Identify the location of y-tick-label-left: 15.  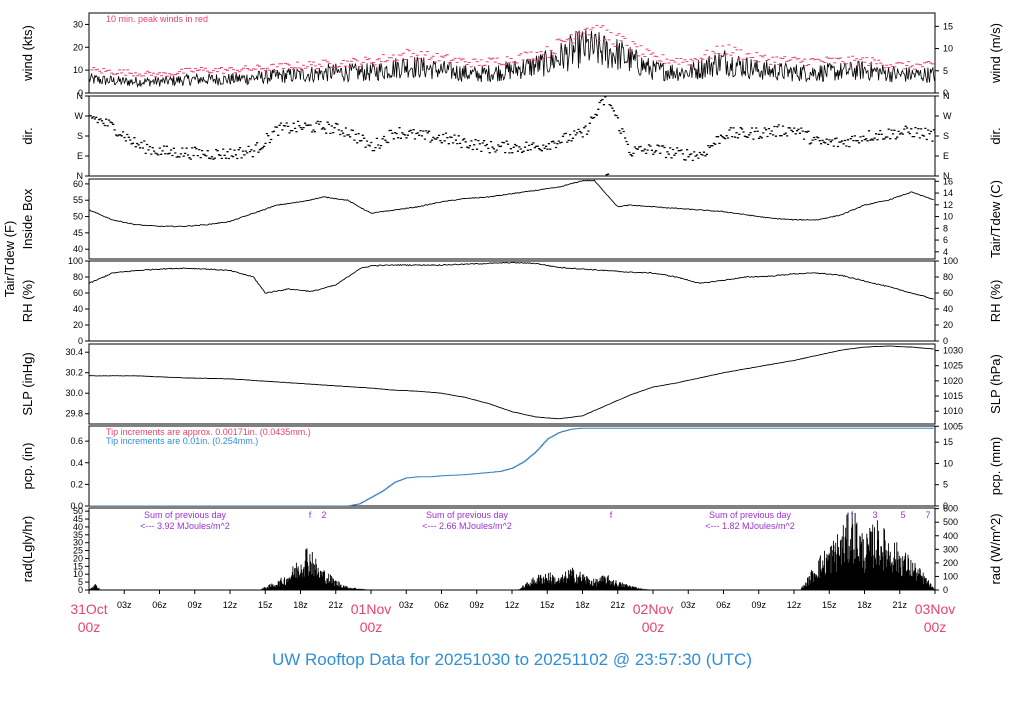
(78, 566).